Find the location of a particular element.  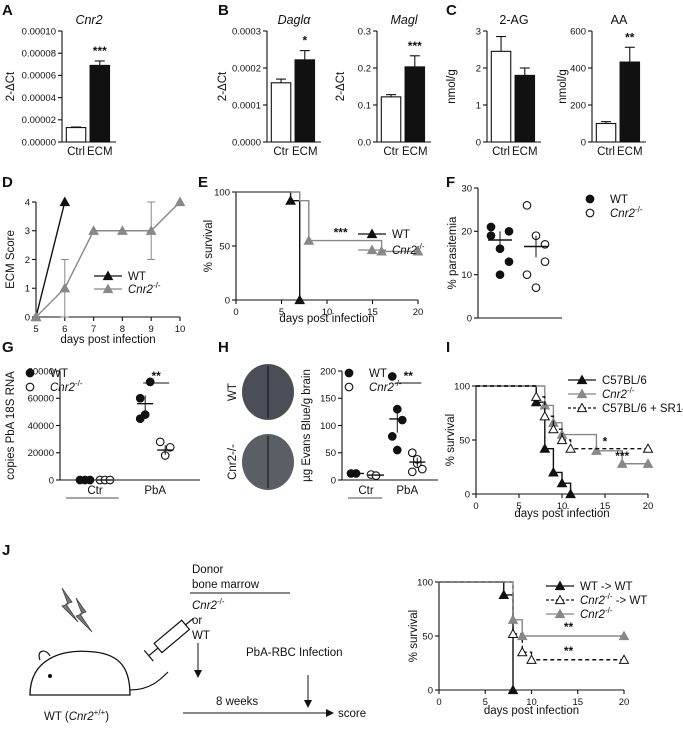

chart-a-y-label: 2-ΔCt is located at coordinates (11, 86).